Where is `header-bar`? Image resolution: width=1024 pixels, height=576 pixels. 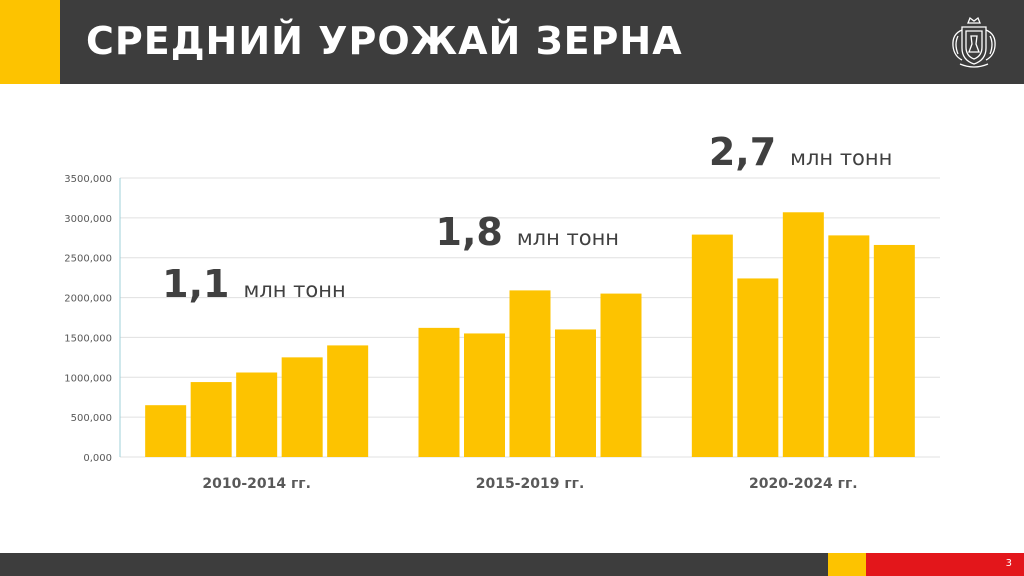
header-bar is located at coordinates (512, 42).